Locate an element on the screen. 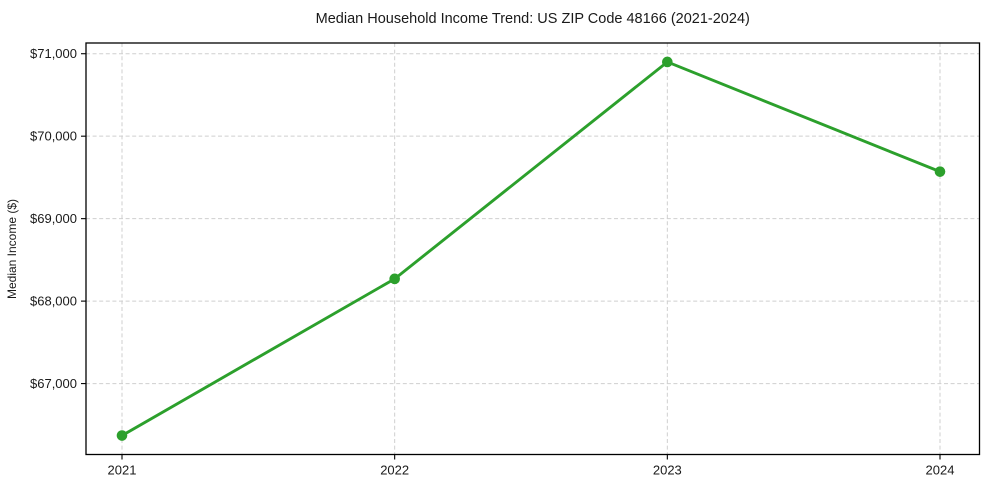 This screenshot has height=490, width=989. x-tick-label: 2022 is located at coordinates (394, 470).